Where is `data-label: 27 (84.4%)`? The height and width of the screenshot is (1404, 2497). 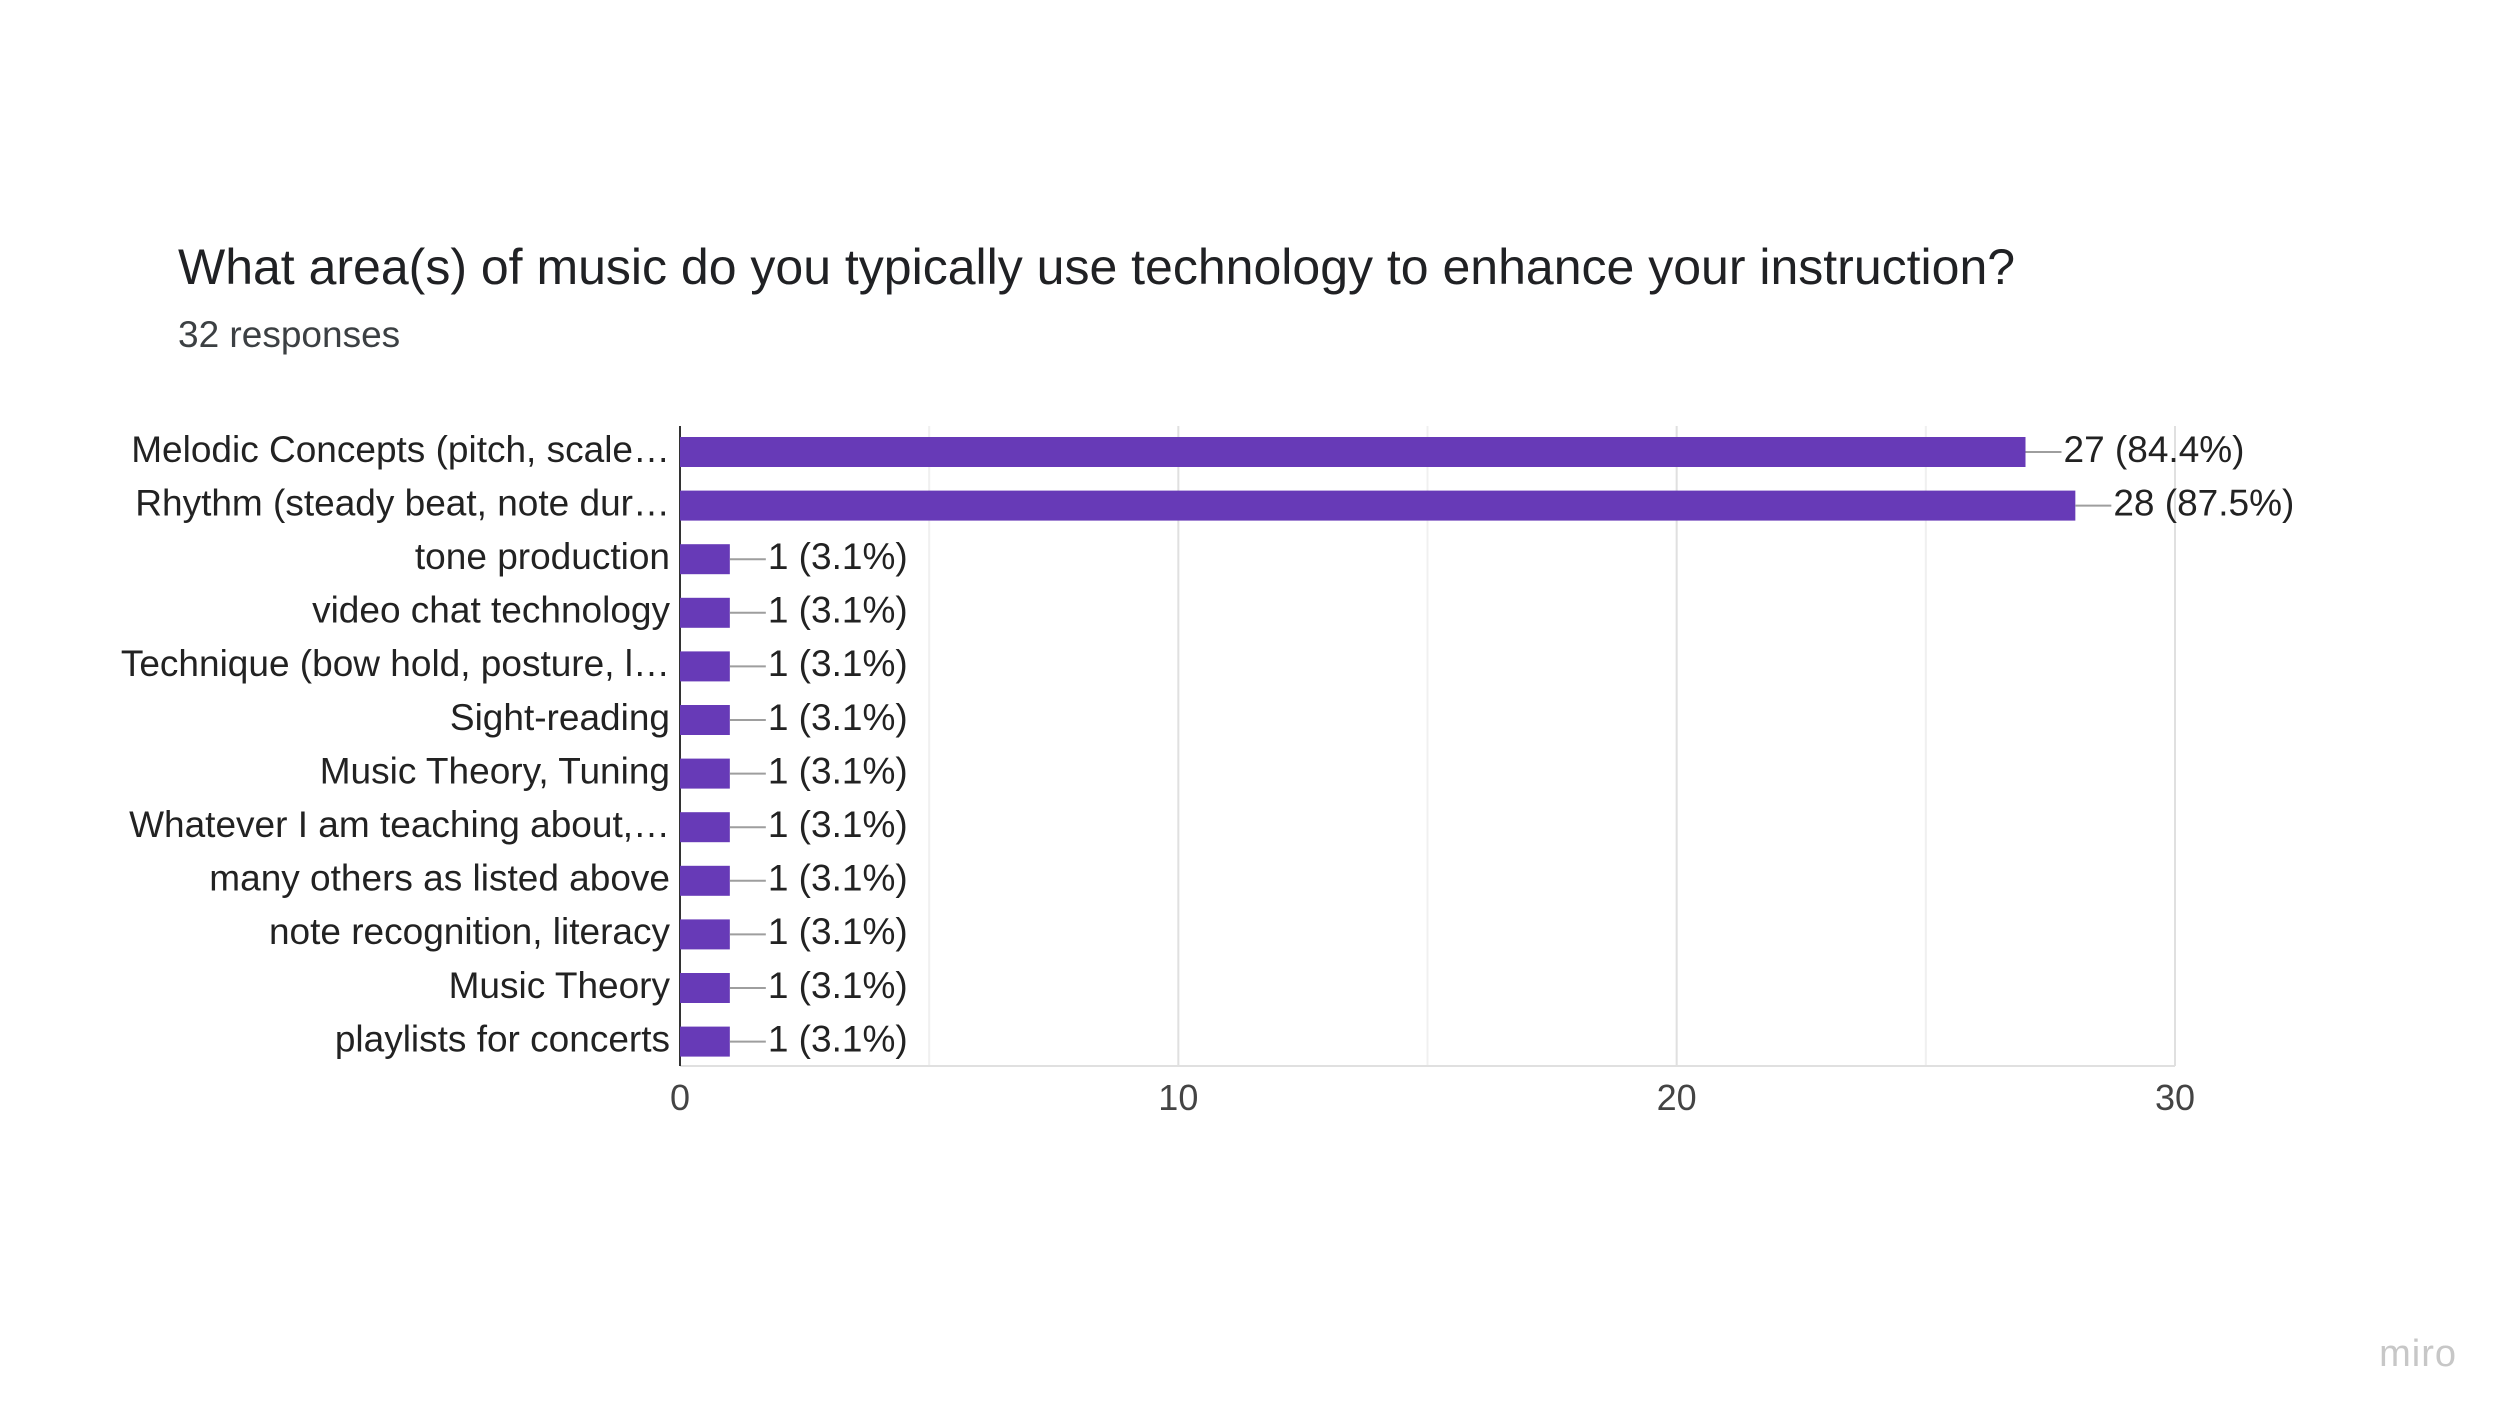
data-label: 27 (84.4%) is located at coordinates (2154, 449).